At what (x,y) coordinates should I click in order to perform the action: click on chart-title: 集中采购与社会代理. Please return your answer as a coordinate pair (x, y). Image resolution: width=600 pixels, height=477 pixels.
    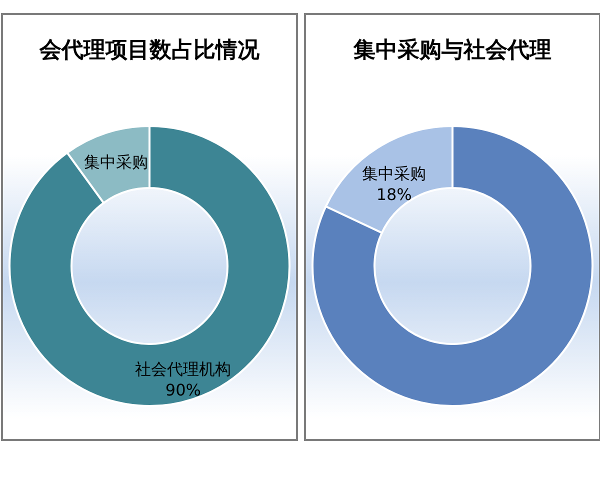
    Looking at the image, I should click on (452, 50).